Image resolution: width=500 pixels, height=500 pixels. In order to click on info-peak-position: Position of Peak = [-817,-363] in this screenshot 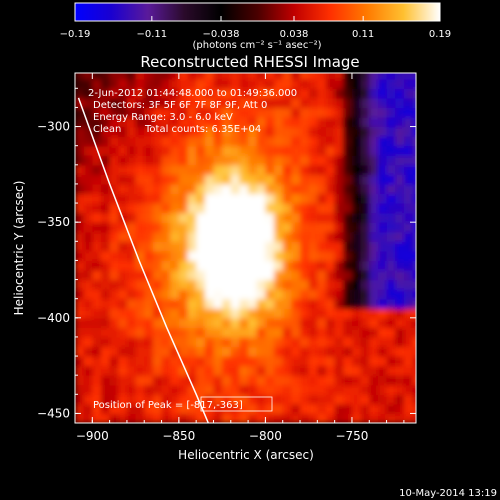, I will do `click(168, 405)`.